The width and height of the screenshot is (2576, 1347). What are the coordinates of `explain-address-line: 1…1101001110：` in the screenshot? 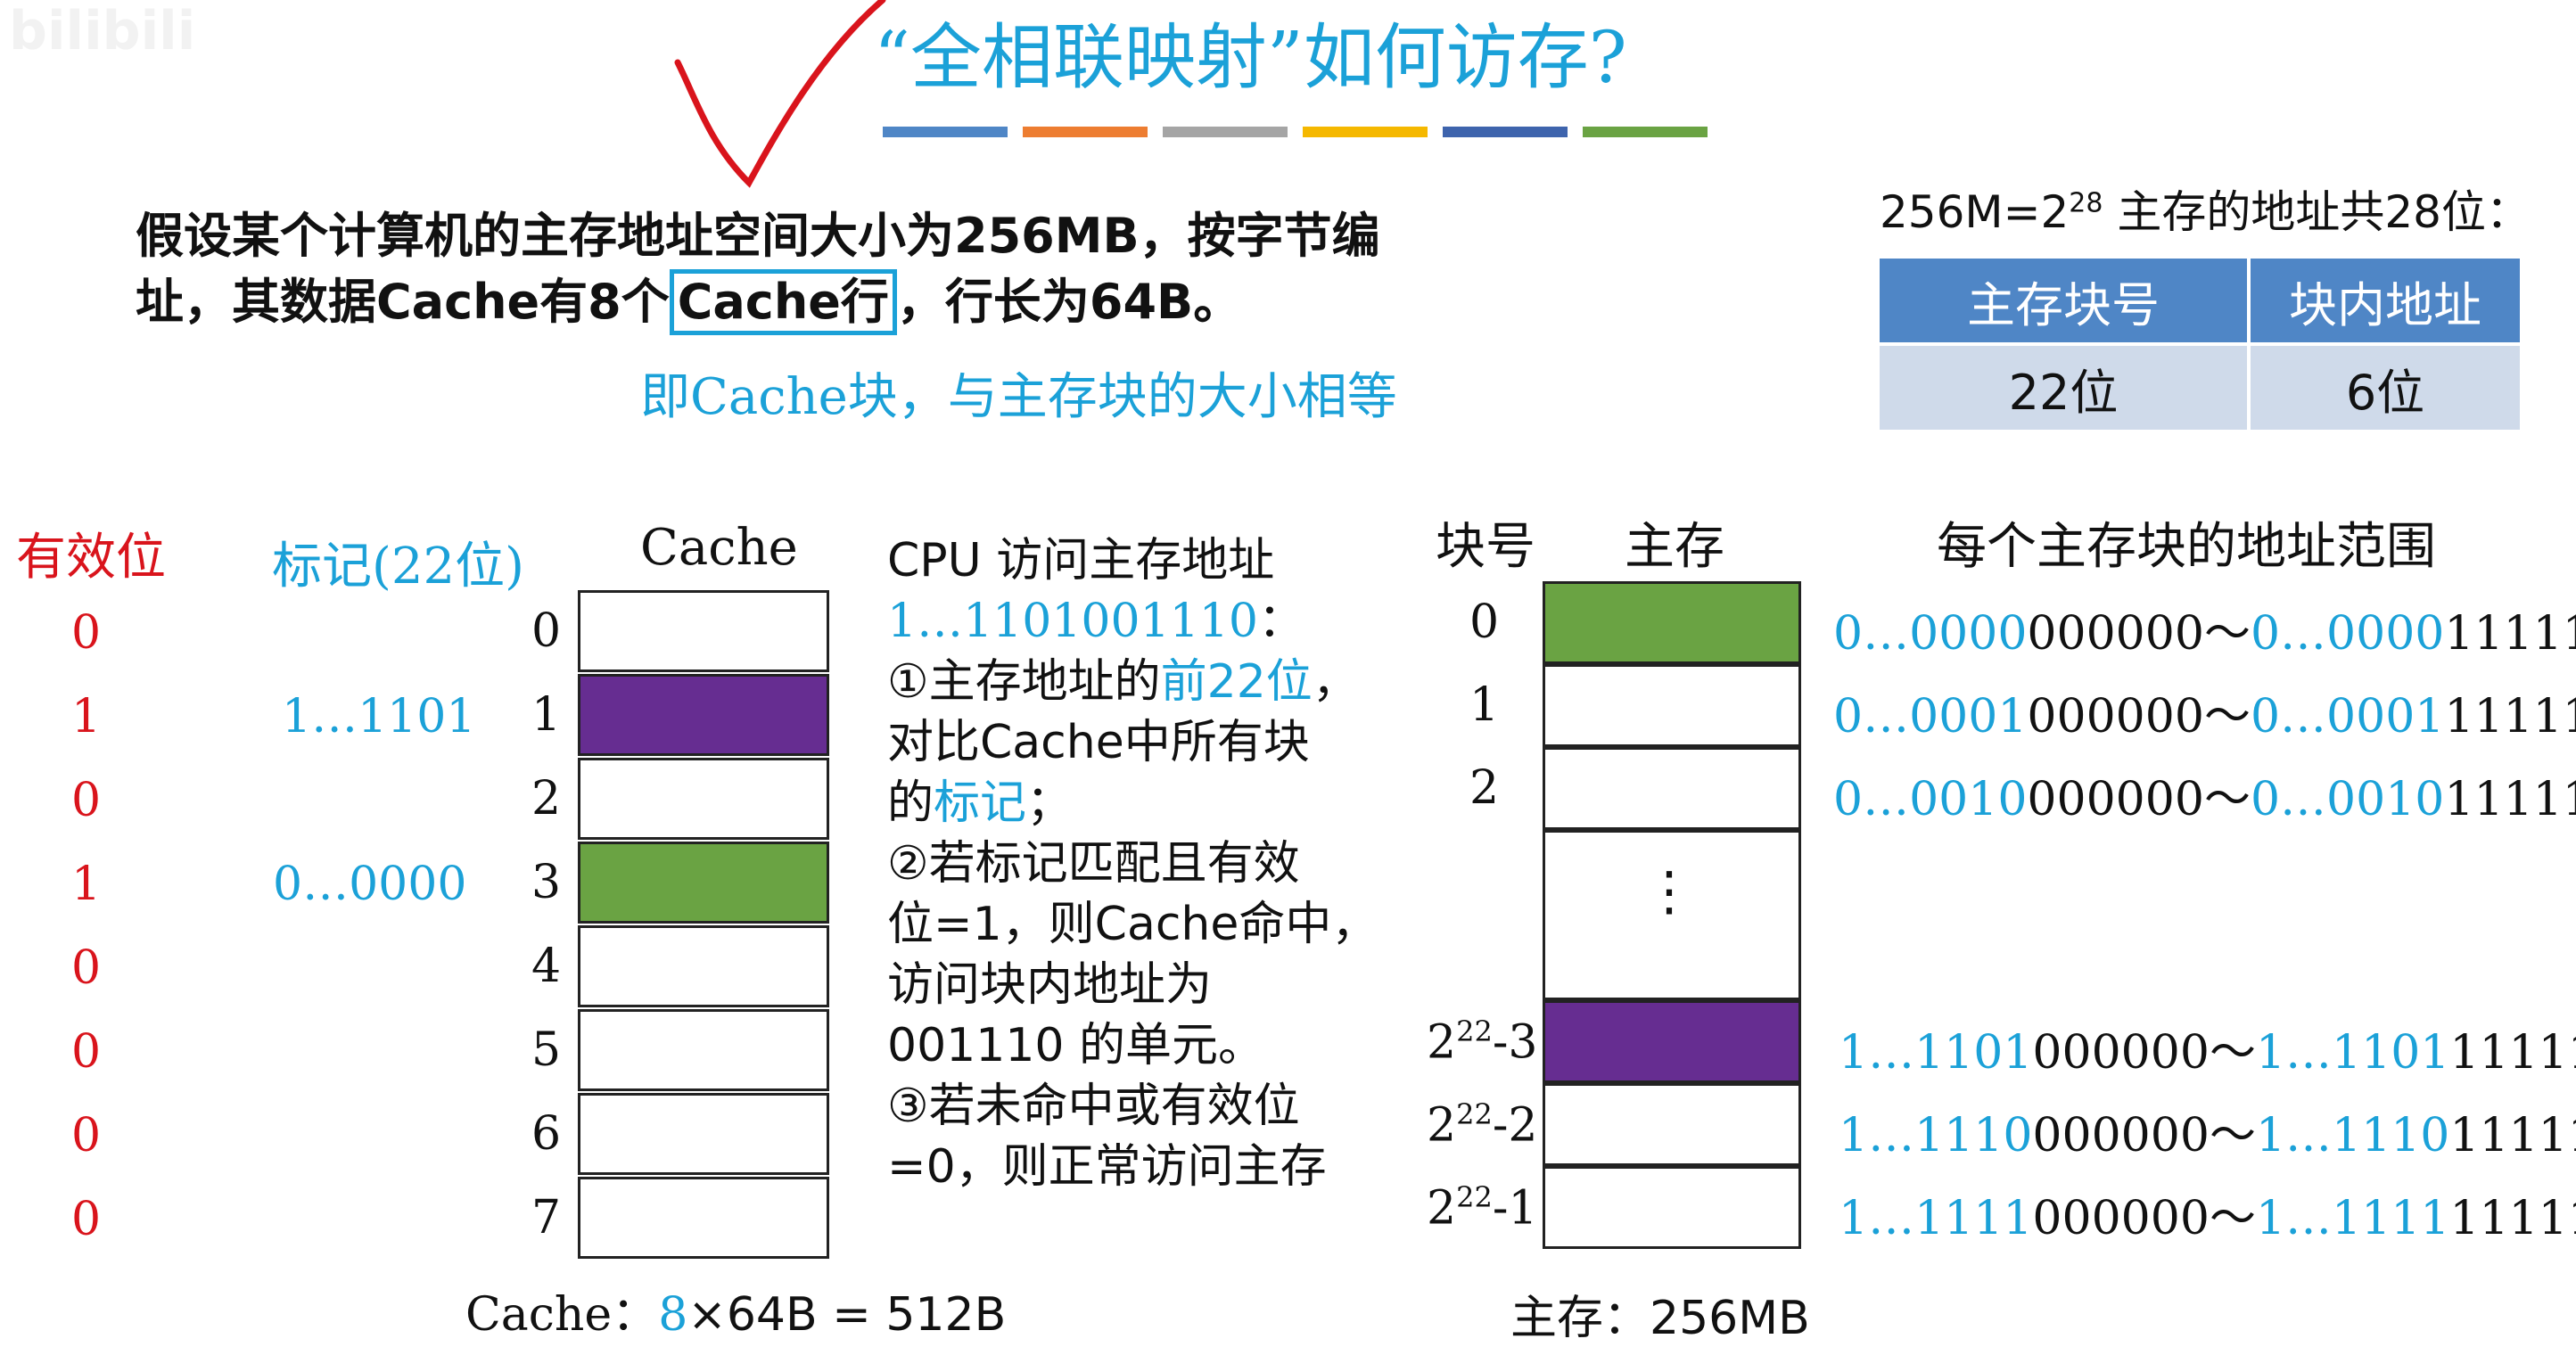 It's located at (1132, 621).